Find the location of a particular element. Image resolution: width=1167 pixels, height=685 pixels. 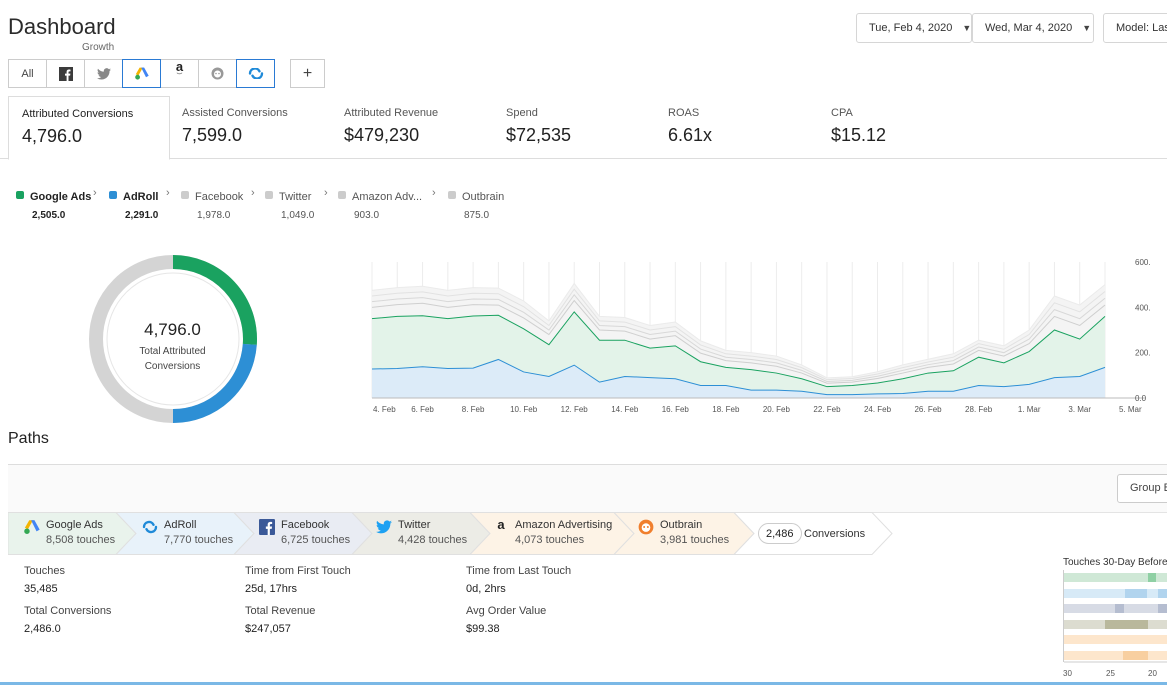

metric-tab-attributed-revenue: Attributed Revenue $479,230 is located at coordinates (412, 127).